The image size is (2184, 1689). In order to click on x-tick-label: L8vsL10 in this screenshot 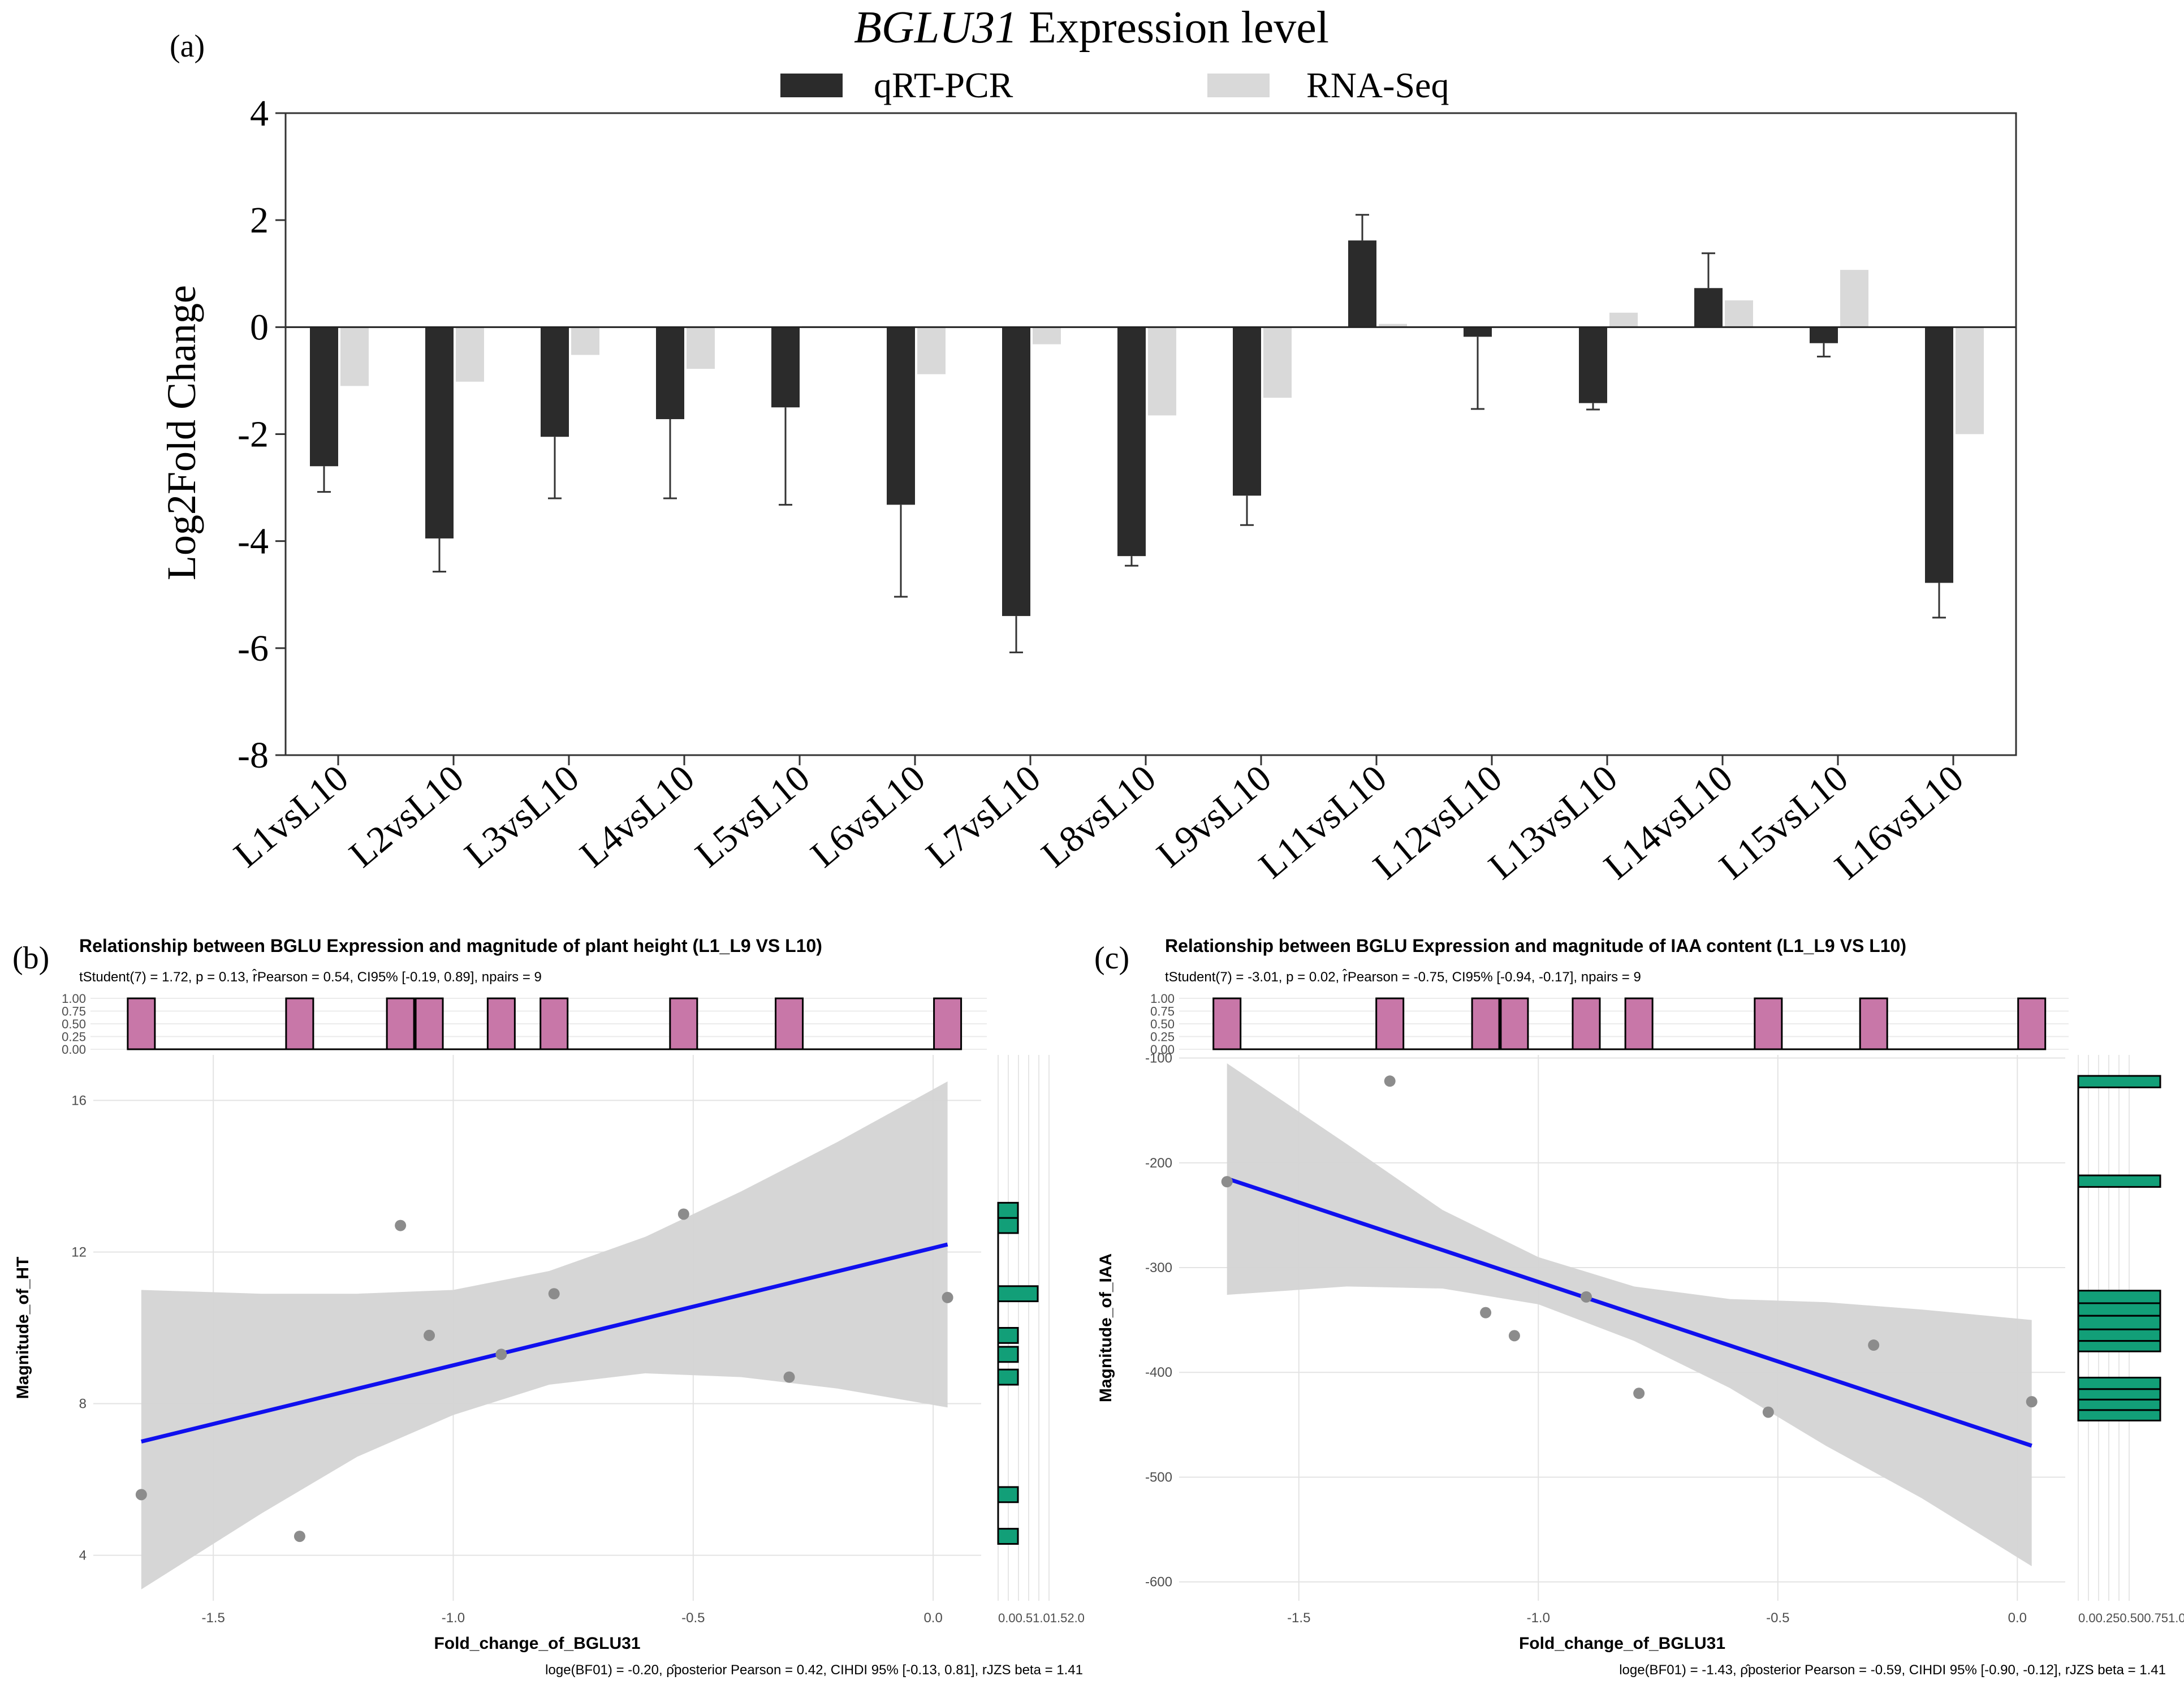, I will do `click(1098, 816)`.